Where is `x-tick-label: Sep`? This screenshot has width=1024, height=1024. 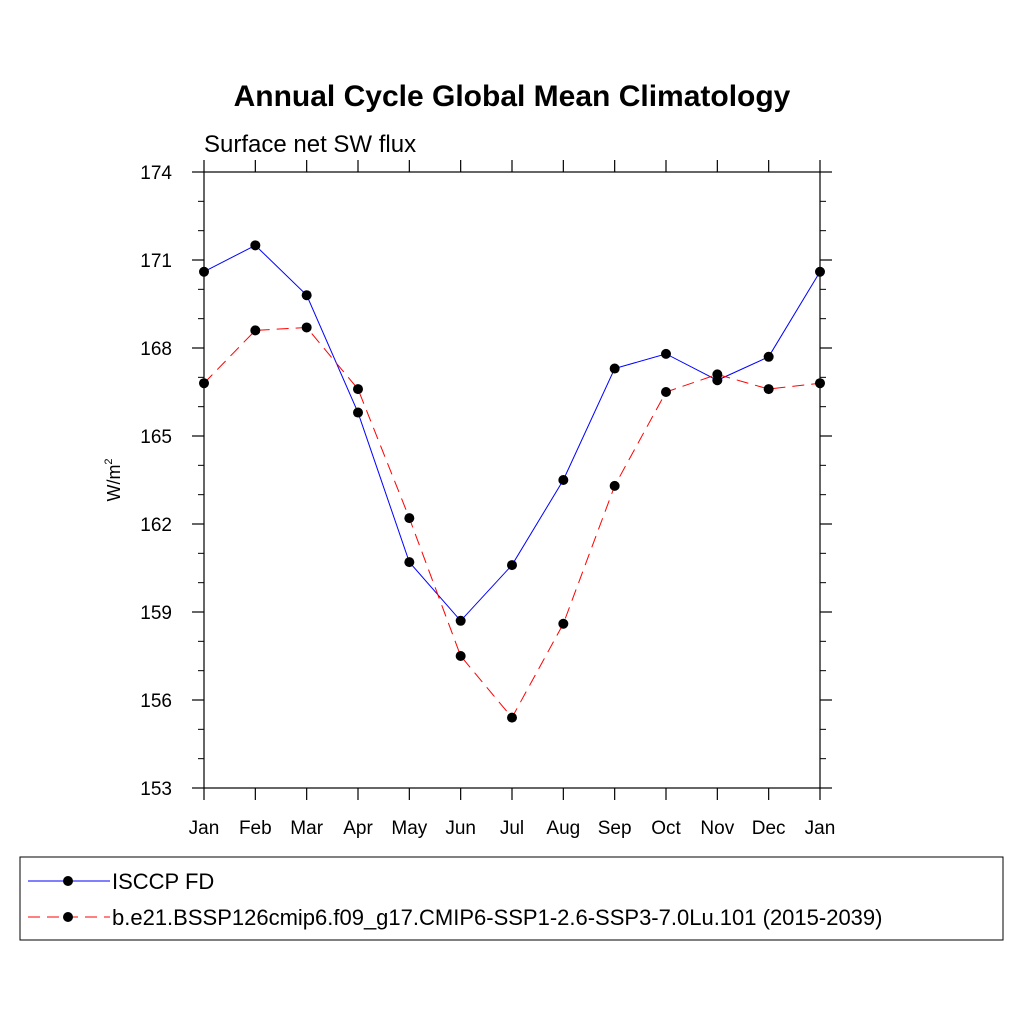 x-tick-label: Sep is located at coordinates (615, 828).